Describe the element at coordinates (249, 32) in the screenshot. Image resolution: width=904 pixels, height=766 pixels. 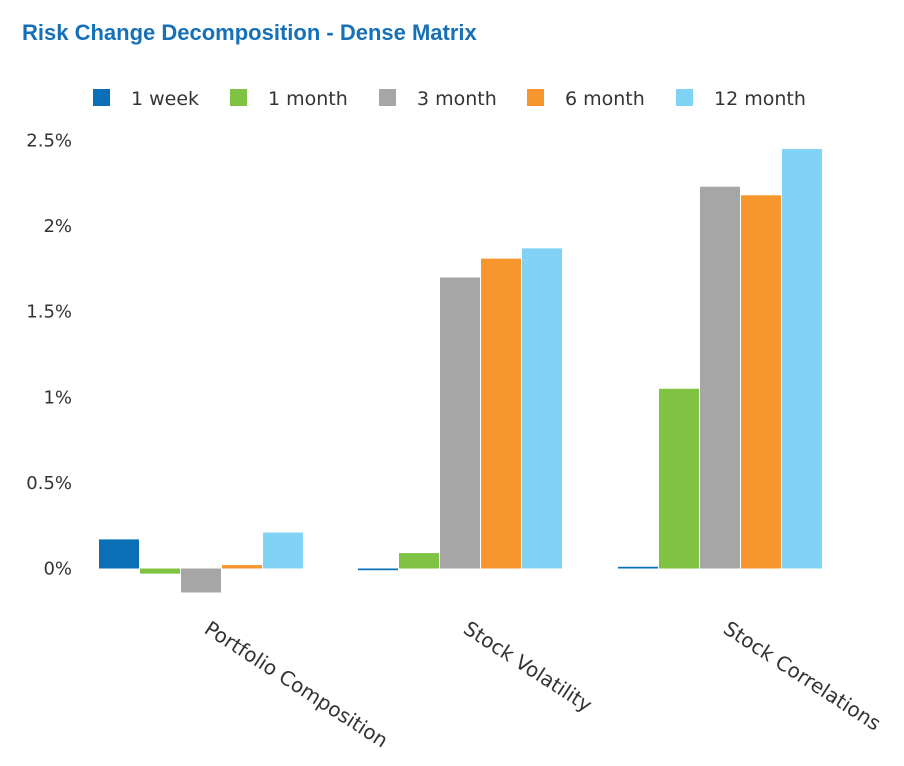
I see `chart-title: Risk Change Decomposition - Dense Matrix` at that location.